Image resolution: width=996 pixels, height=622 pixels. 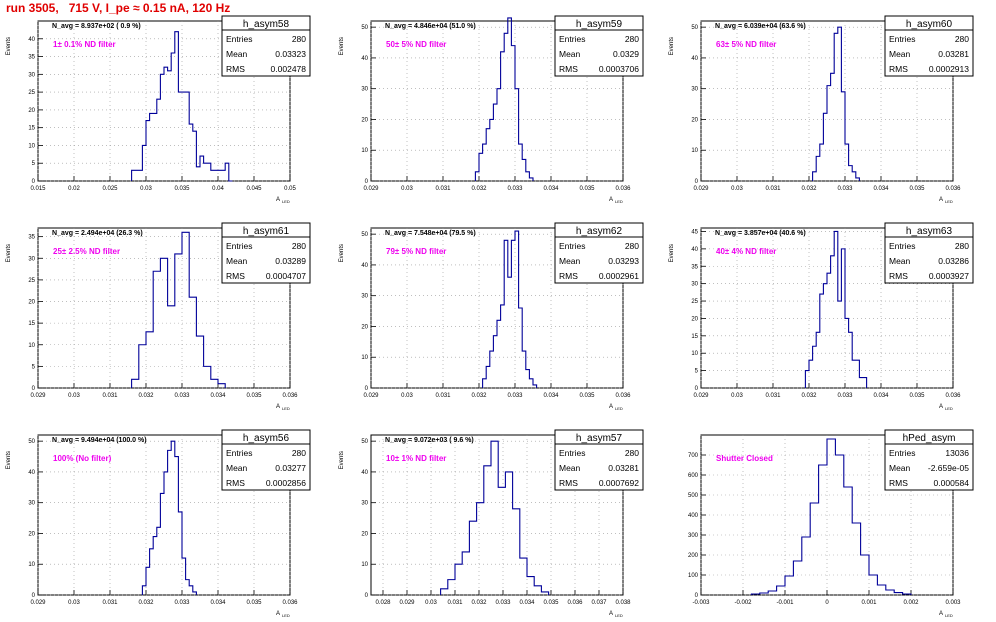 I want to click on stats-value: 0.0002913, so click(x=949, y=69).